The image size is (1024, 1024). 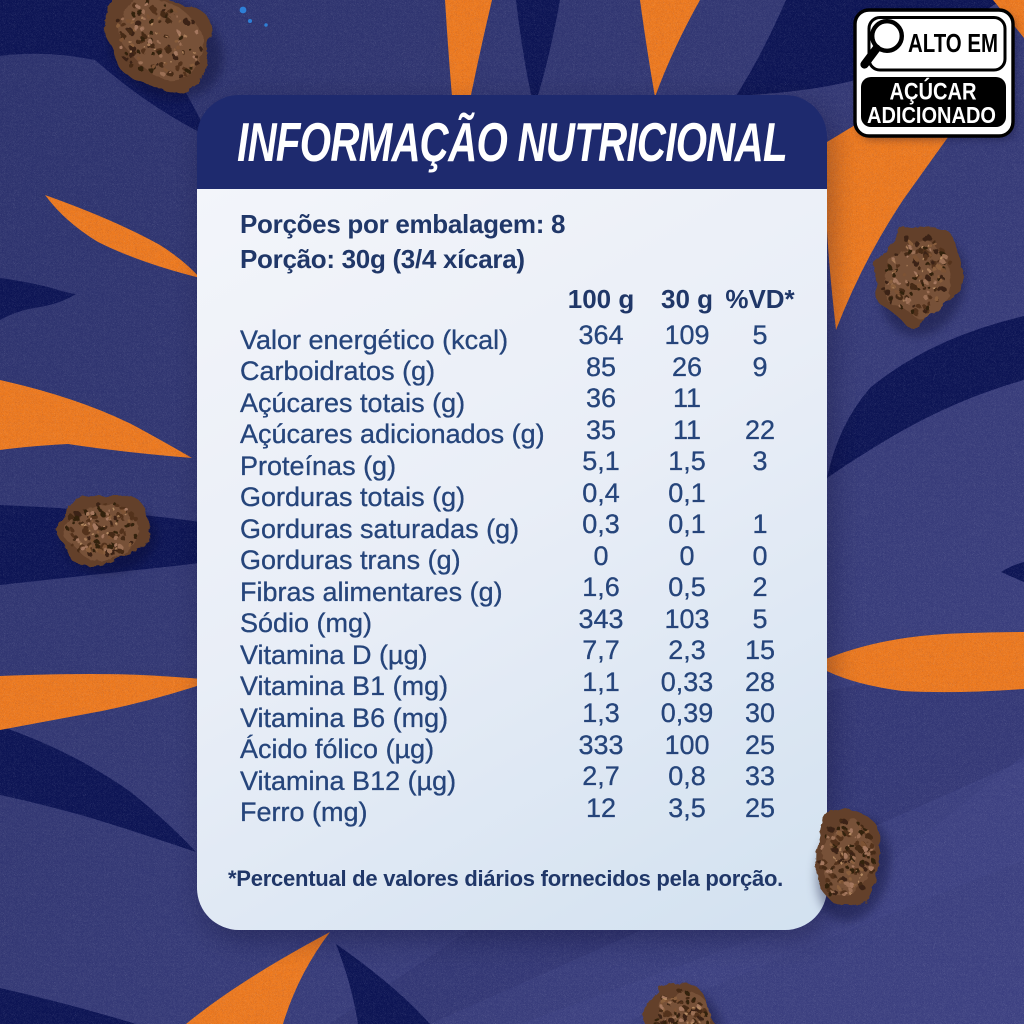 I want to click on svg-text: ALTO EM, so click(x=953, y=43).